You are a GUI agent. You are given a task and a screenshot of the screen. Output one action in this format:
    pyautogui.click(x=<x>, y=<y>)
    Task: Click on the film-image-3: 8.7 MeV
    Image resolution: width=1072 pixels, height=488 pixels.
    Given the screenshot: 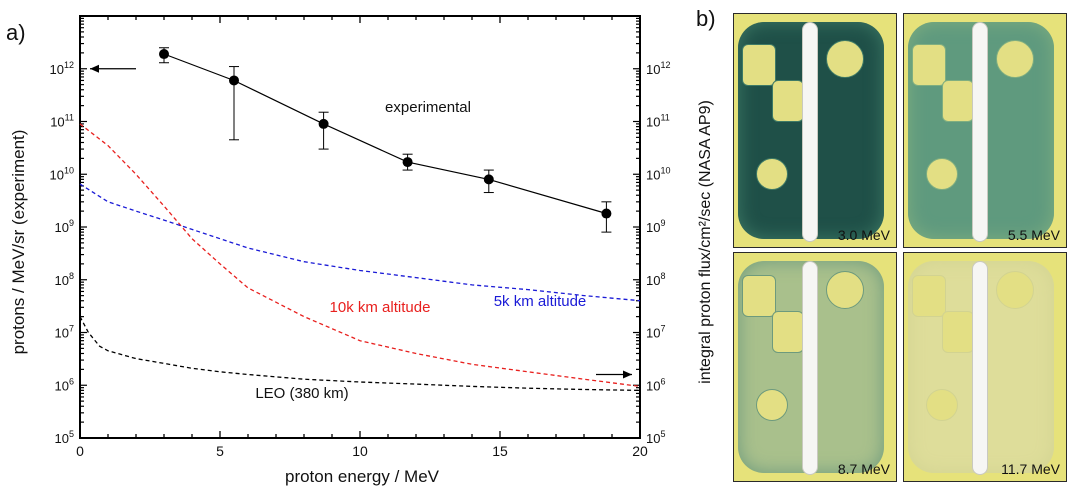 What is the action you would take?
    pyautogui.click(x=815, y=367)
    